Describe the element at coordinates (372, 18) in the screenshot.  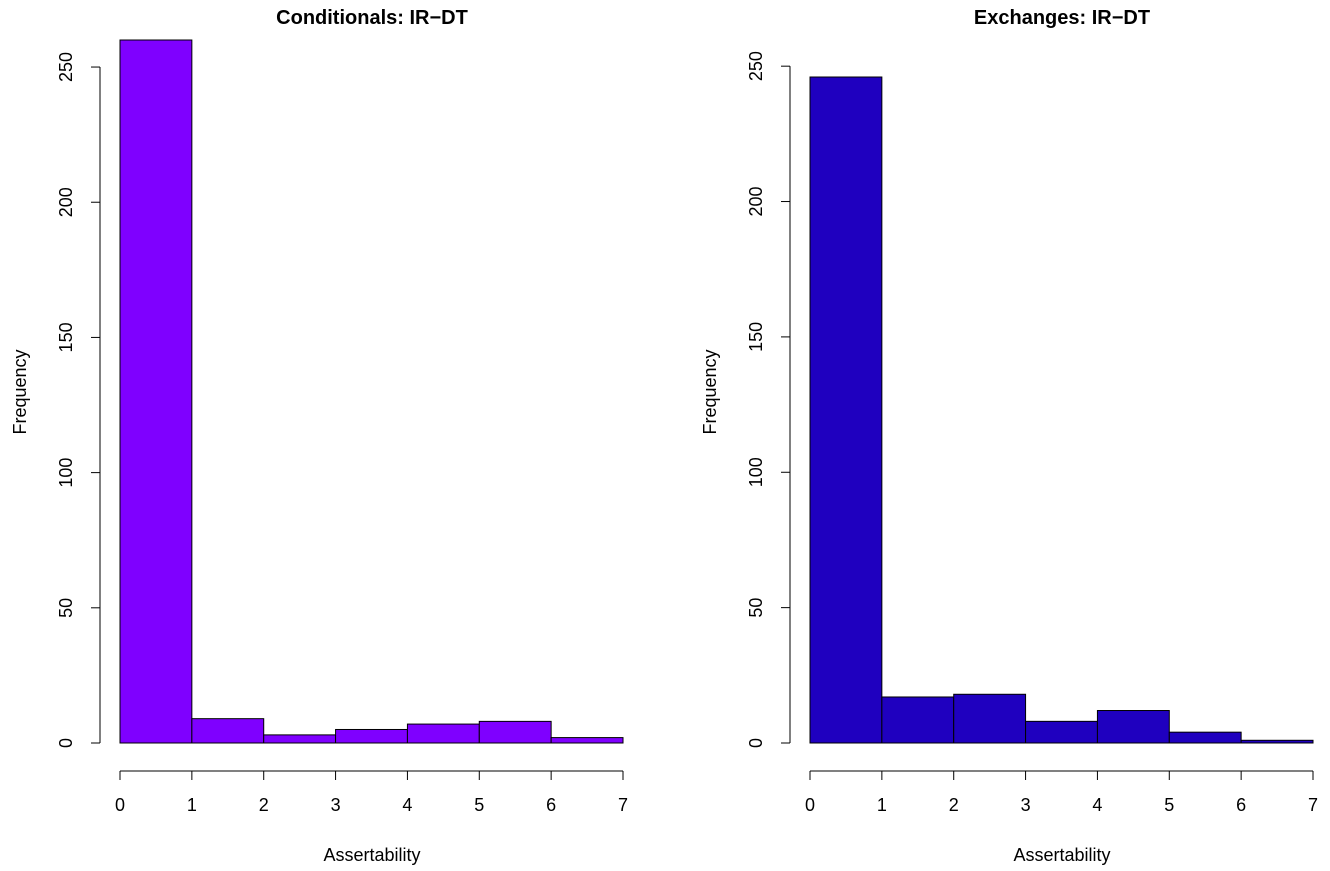
I see `chart-title: Conditionals: IR−DT` at that location.